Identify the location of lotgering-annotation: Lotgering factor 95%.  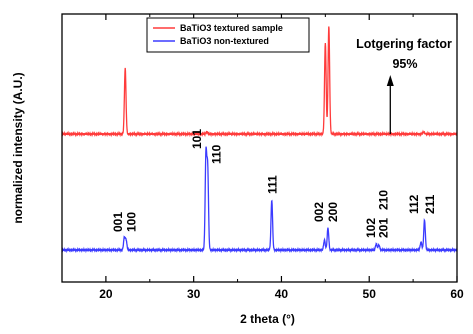
(404, 85).